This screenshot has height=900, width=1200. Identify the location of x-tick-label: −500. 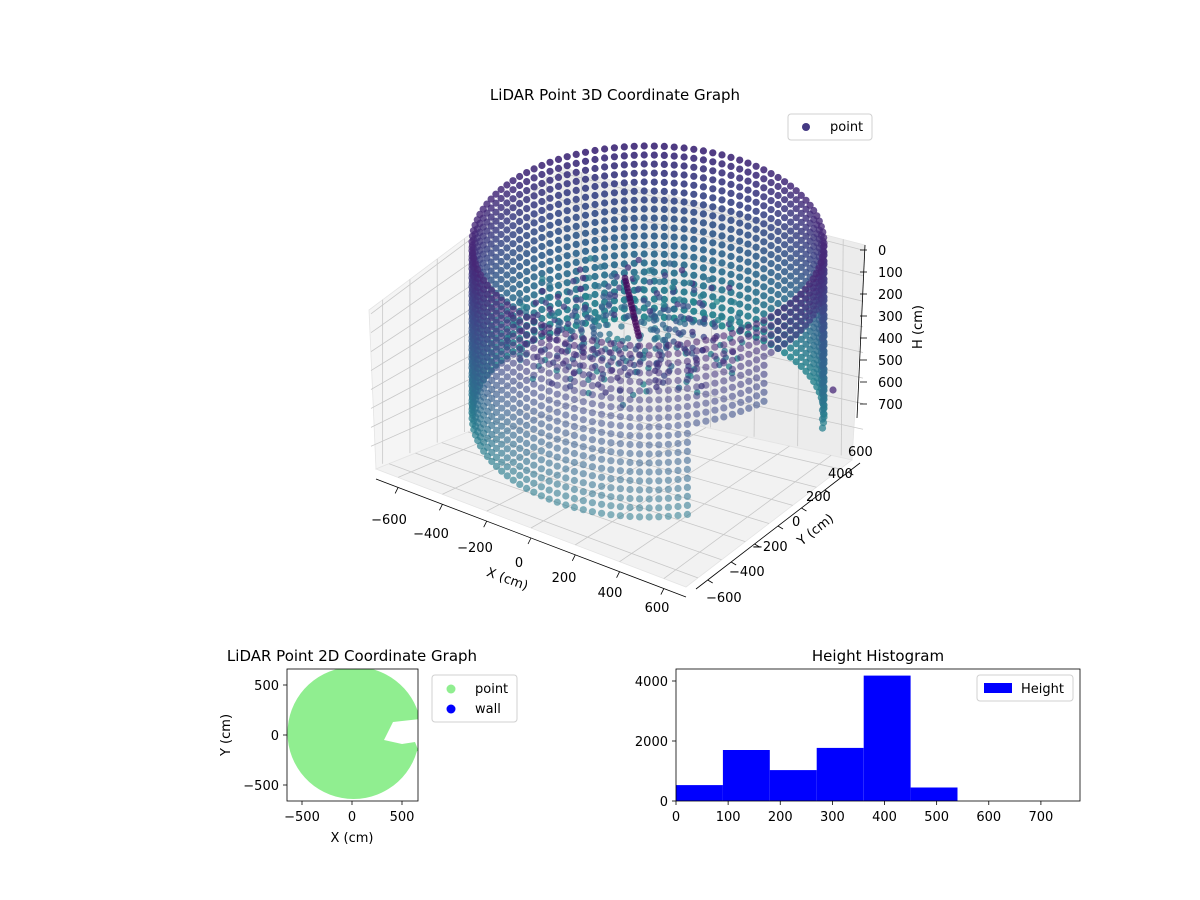
(302, 817).